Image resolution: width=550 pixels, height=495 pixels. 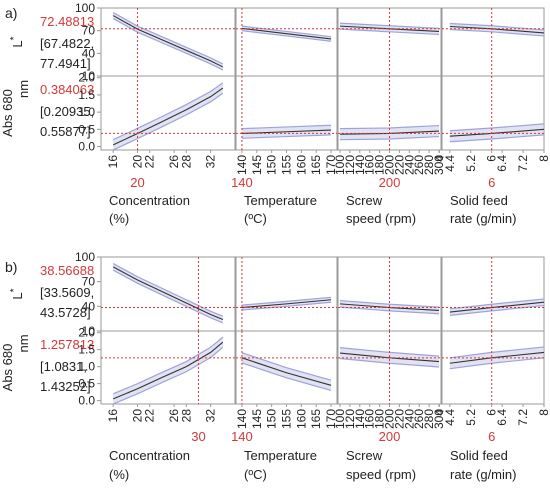 What do you see at coordinates (340, 419) in the screenshot?
I see `x-tick-label: 100` at bounding box center [340, 419].